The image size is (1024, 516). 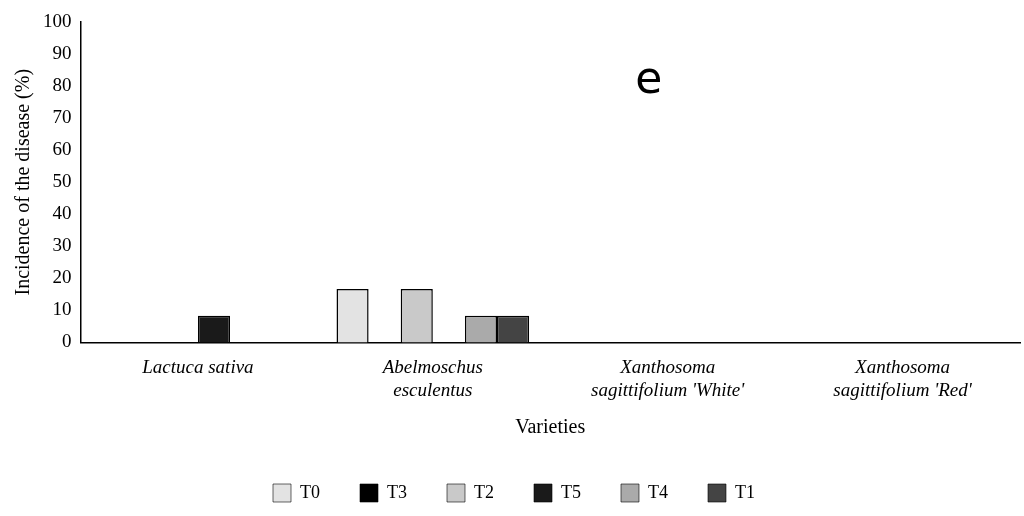 I want to click on x-tick-label: Xanthosoma sagittifolium 'White', so click(x=668, y=377).